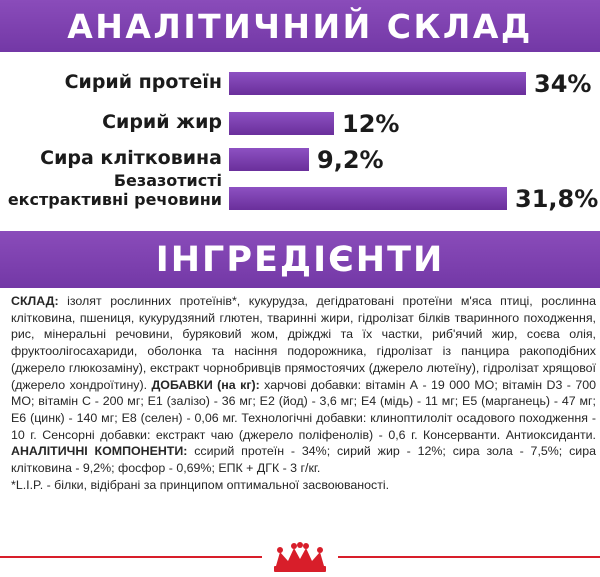 The image size is (600, 577). I want to click on royal-canin-crown-icon, so click(300, 559).